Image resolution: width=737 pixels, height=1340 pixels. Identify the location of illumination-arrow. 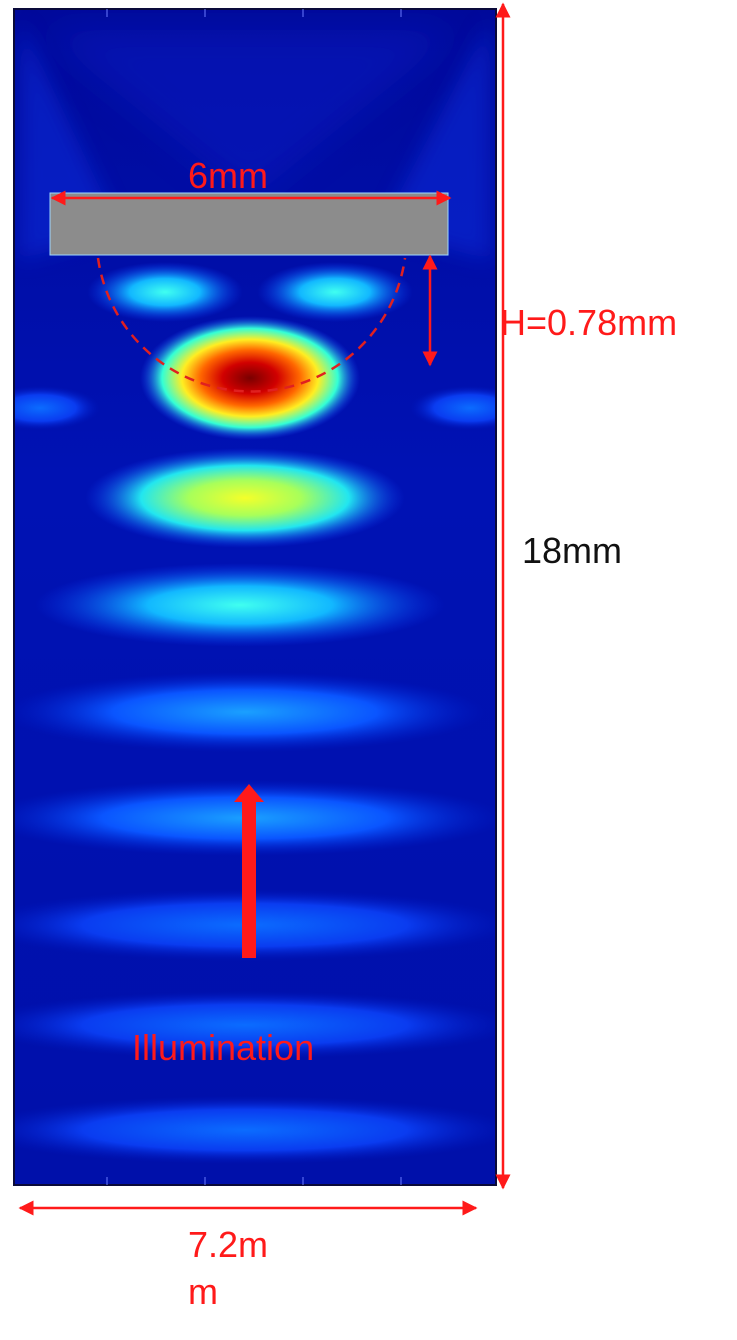
(249, 871).